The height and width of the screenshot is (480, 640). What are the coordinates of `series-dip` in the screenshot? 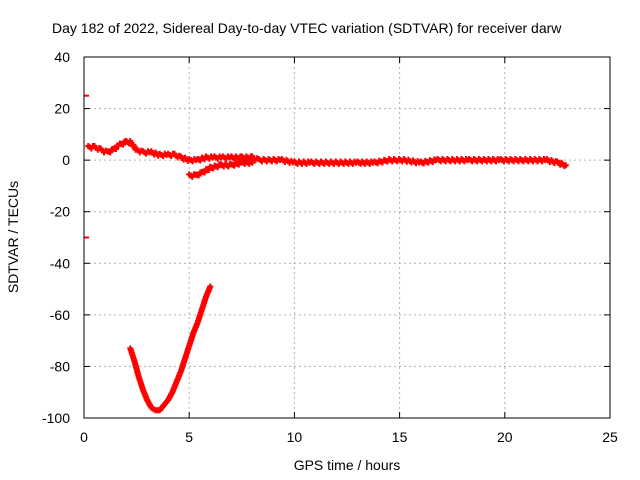 It's located at (170, 348).